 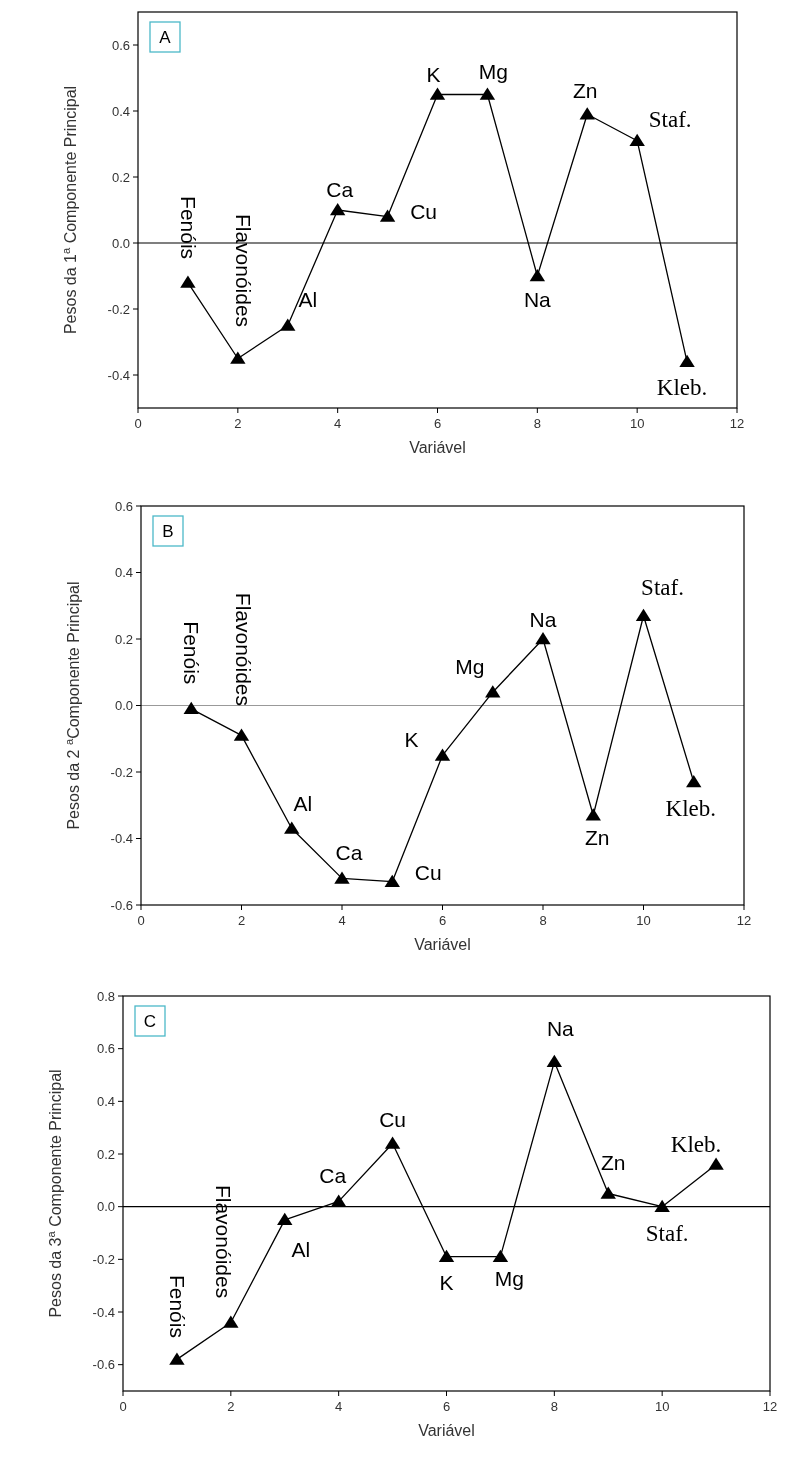 What do you see at coordinates (168, 531) in the screenshot?
I see `annotation: B` at bounding box center [168, 531].